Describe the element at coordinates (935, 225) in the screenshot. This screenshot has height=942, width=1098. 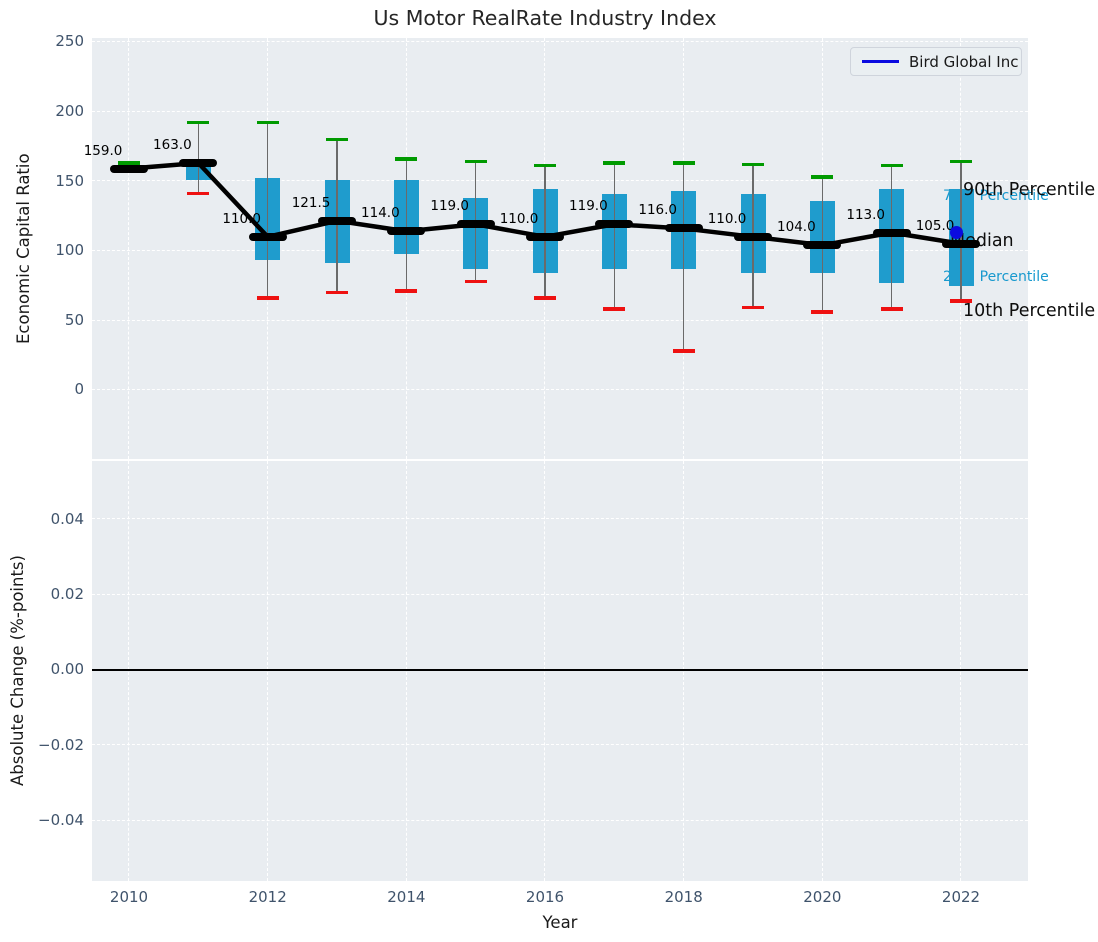
I see `median-value-label: 105.0` at that location.